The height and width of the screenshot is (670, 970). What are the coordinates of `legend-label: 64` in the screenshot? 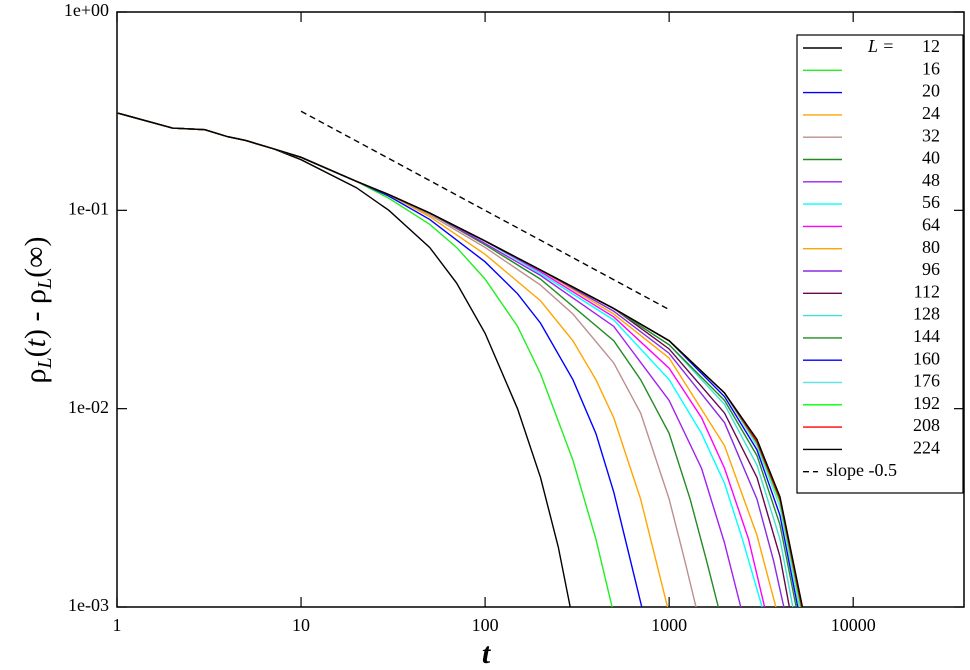 It's located at (931, 225).